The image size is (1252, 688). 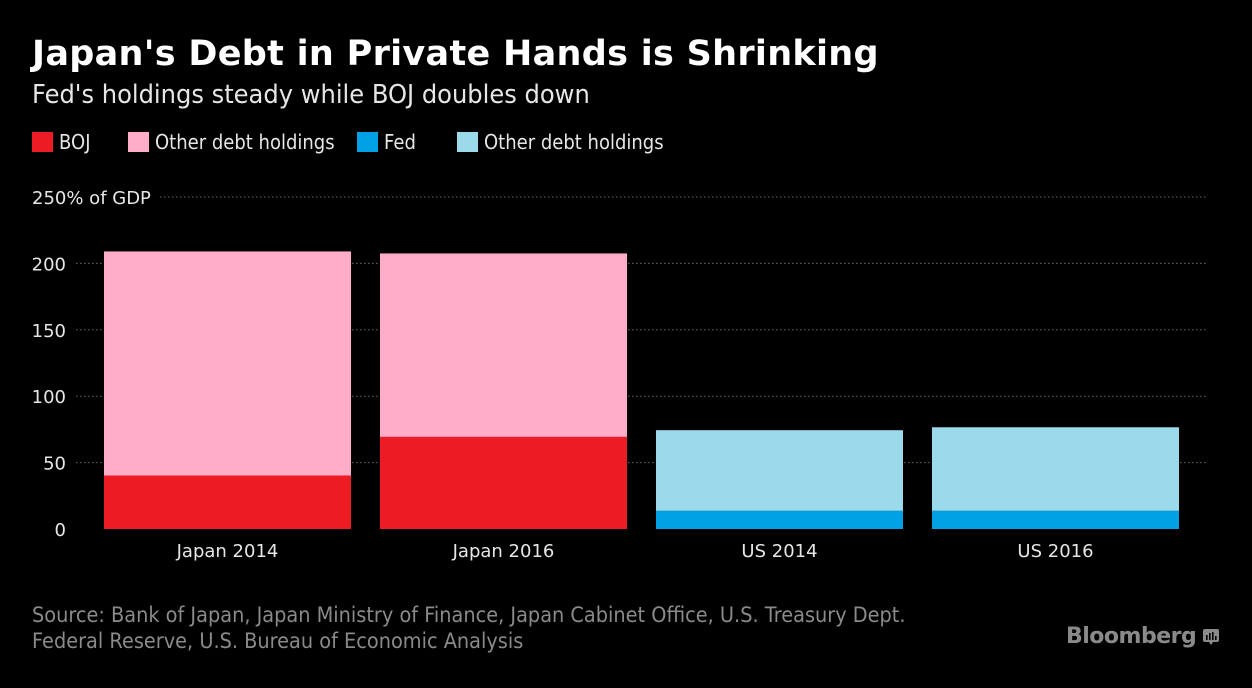 What do you see at coordinates (91, 198) in the screenshot?
I see `y-tick-label-250: 250% of GDP` at bounding box center [91, 198].